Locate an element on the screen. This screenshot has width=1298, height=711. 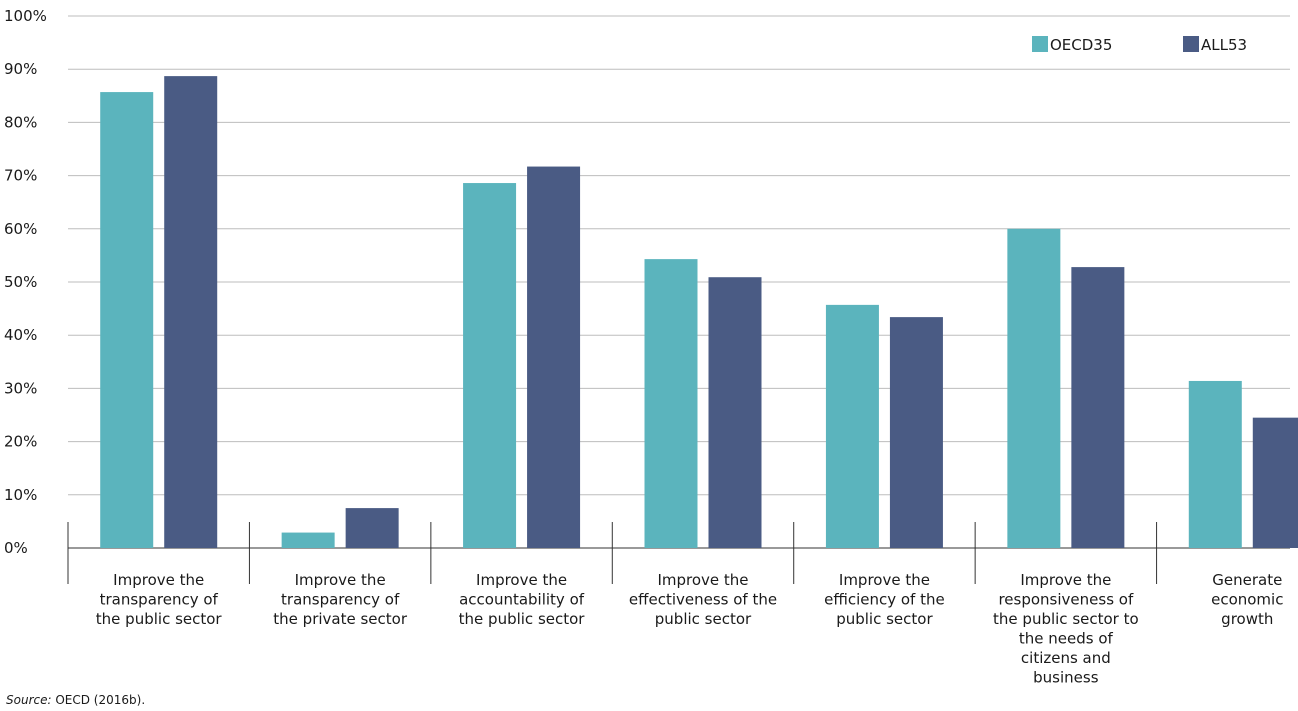
legend-label-oecd35: OECD35 is located at coordinates (1081, 45).